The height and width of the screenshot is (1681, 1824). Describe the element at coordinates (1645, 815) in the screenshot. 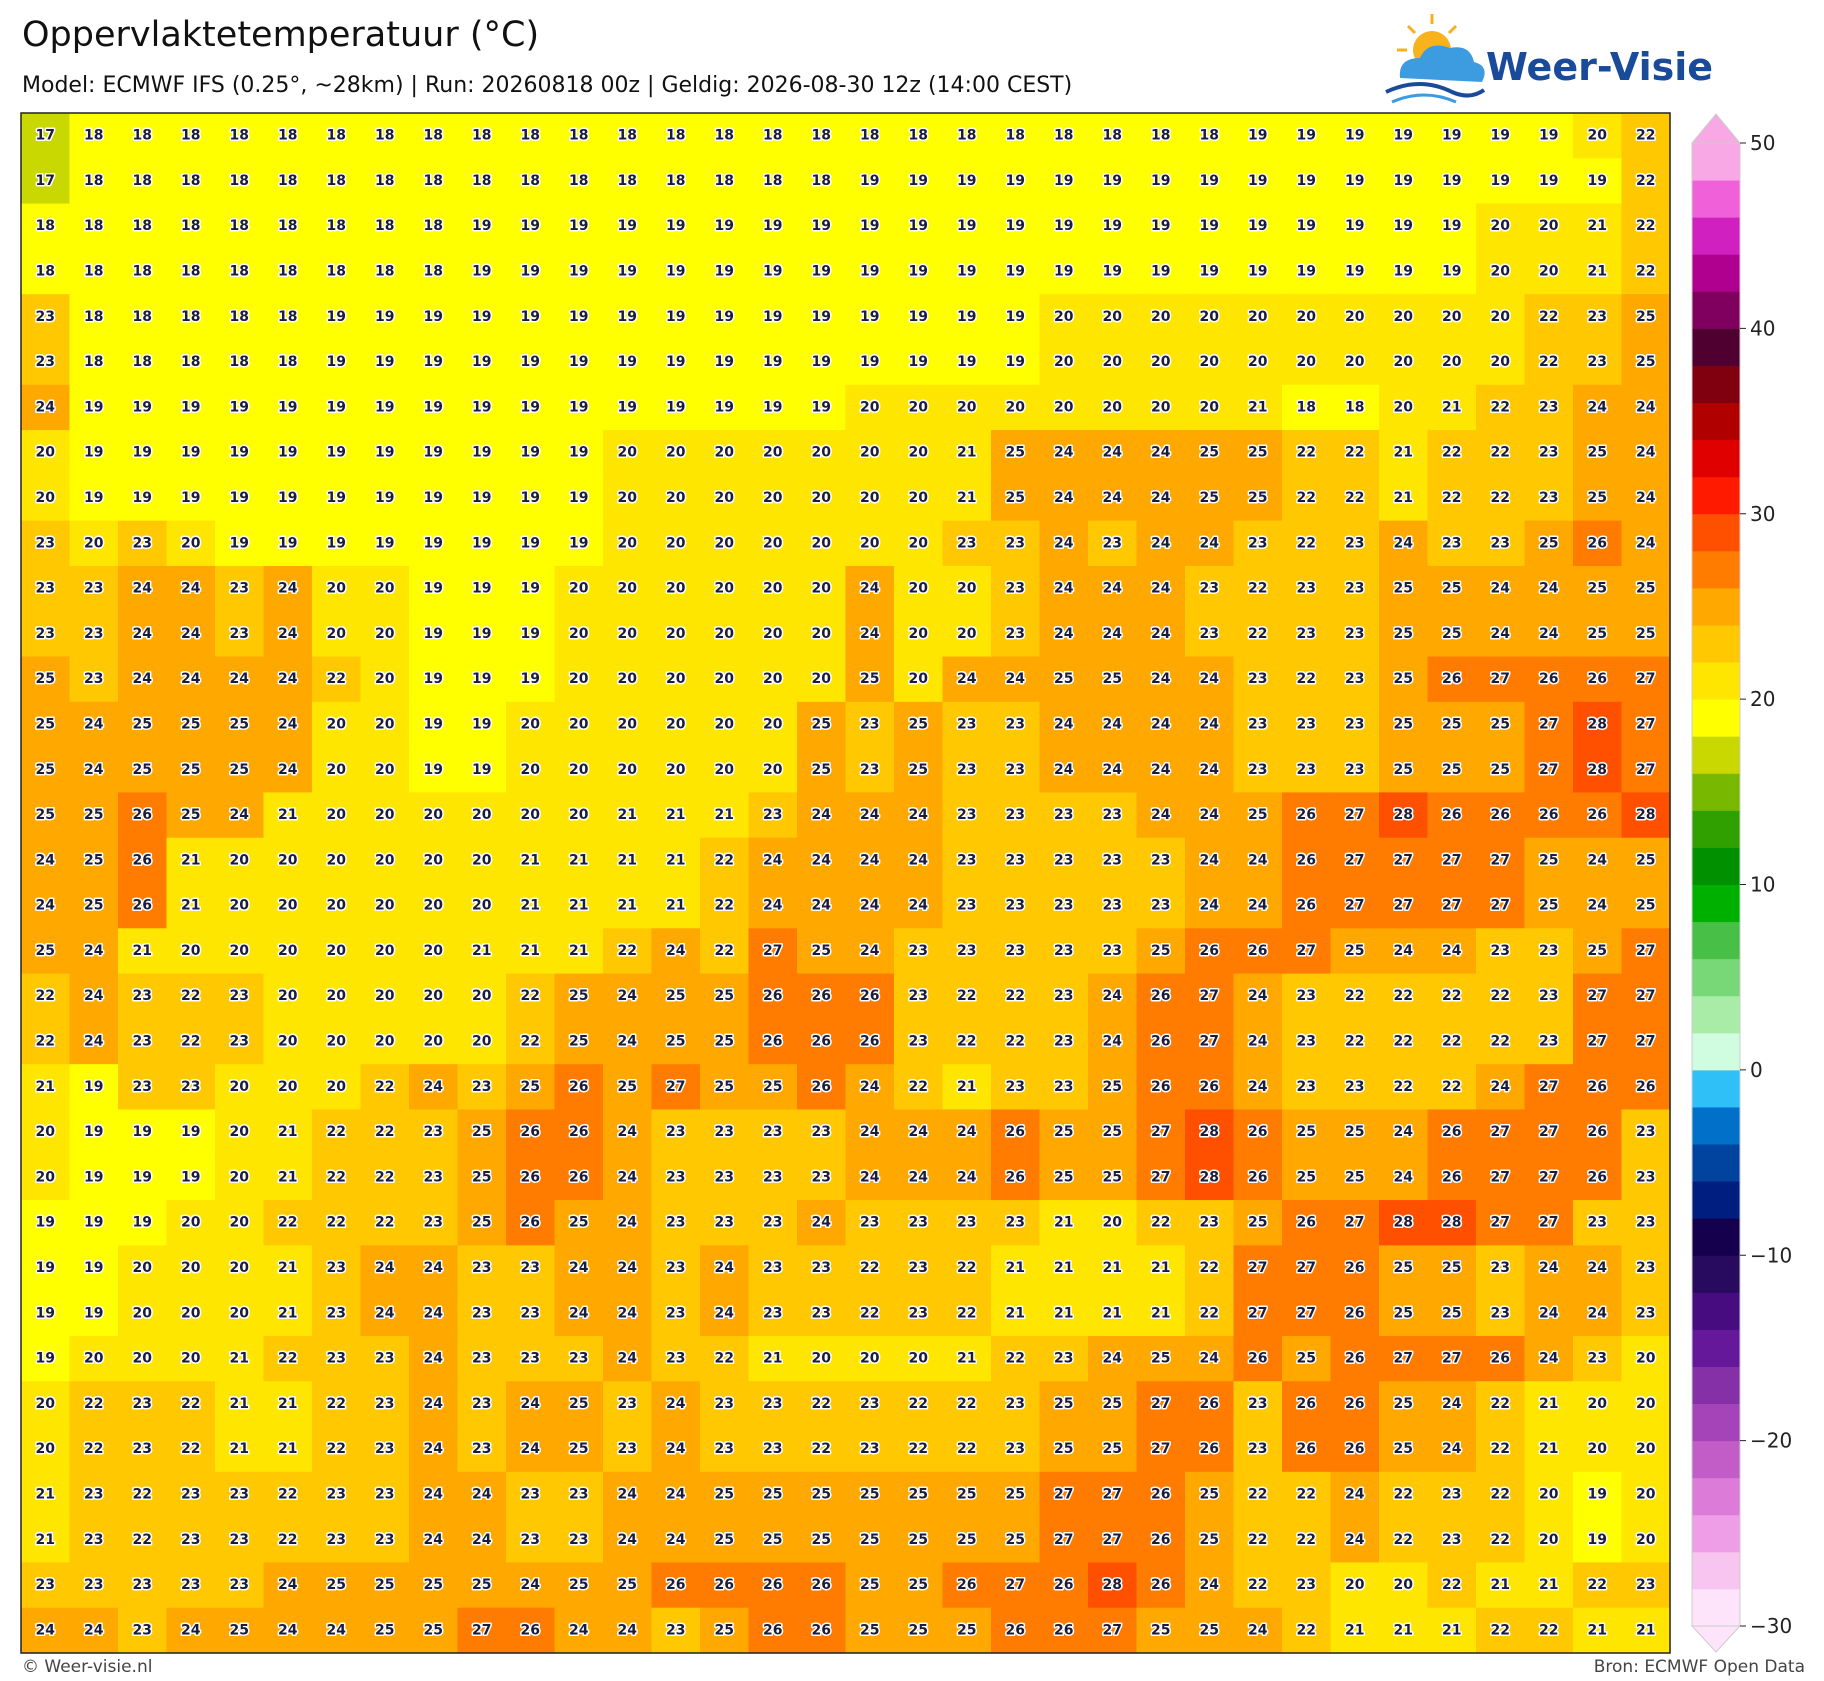

I see `temperature-label: 28` at that location.